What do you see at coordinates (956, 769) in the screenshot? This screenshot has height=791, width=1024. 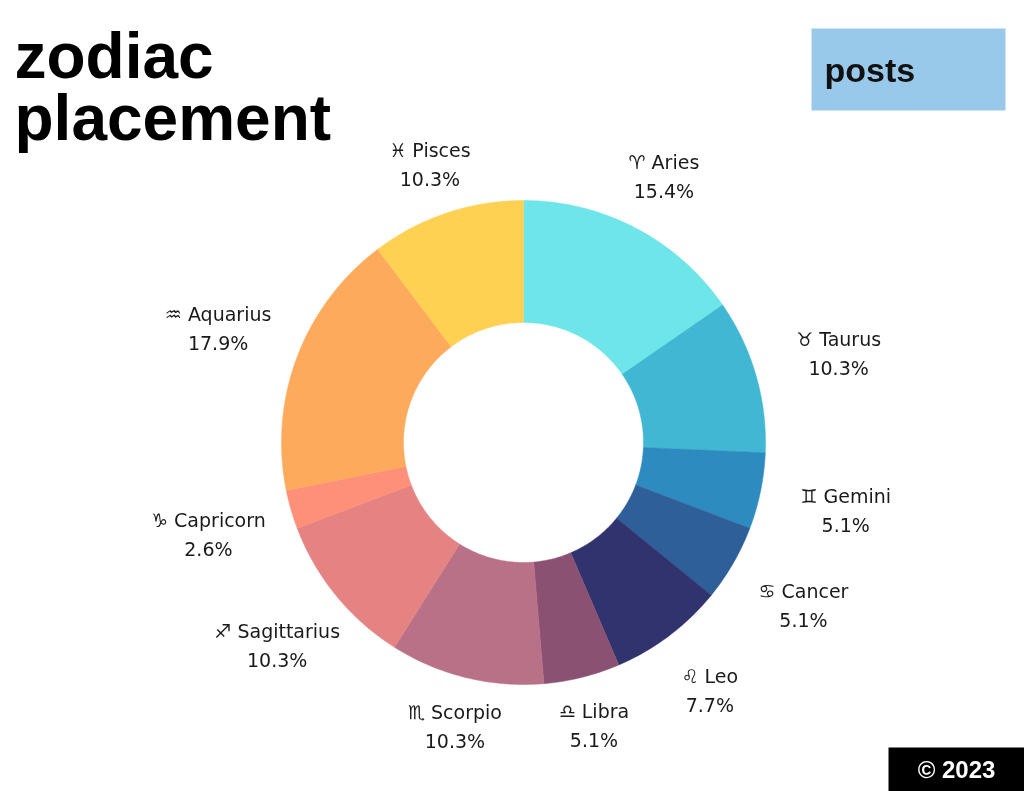 I see `text: © 2023` at bounding box center [956, 769].